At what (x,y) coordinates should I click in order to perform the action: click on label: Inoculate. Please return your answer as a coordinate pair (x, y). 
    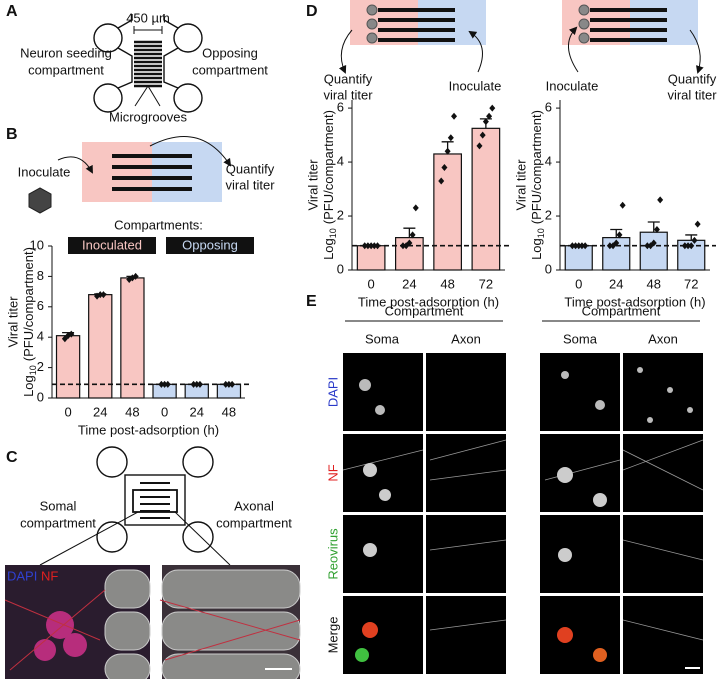
    Looking at the image, I should click on (475, 85).